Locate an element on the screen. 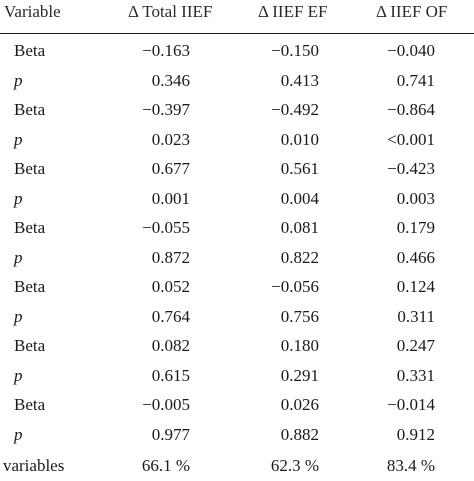 The image size is (474, 481). table-cell: 0.331 is located at coordinates (415, 375).